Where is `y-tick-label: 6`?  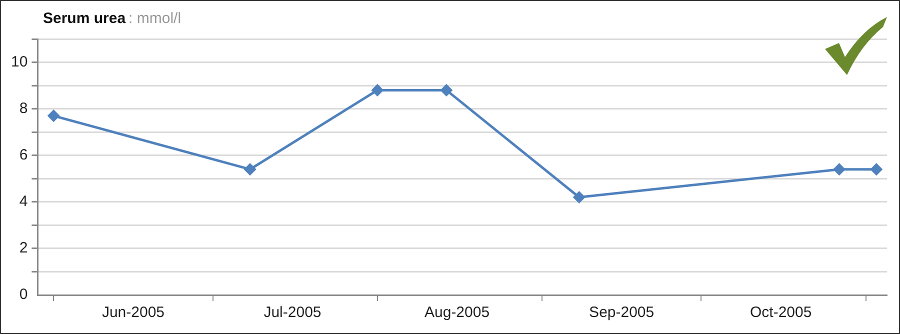 y-tick-label: 6 is located at coordinates (23, 155).